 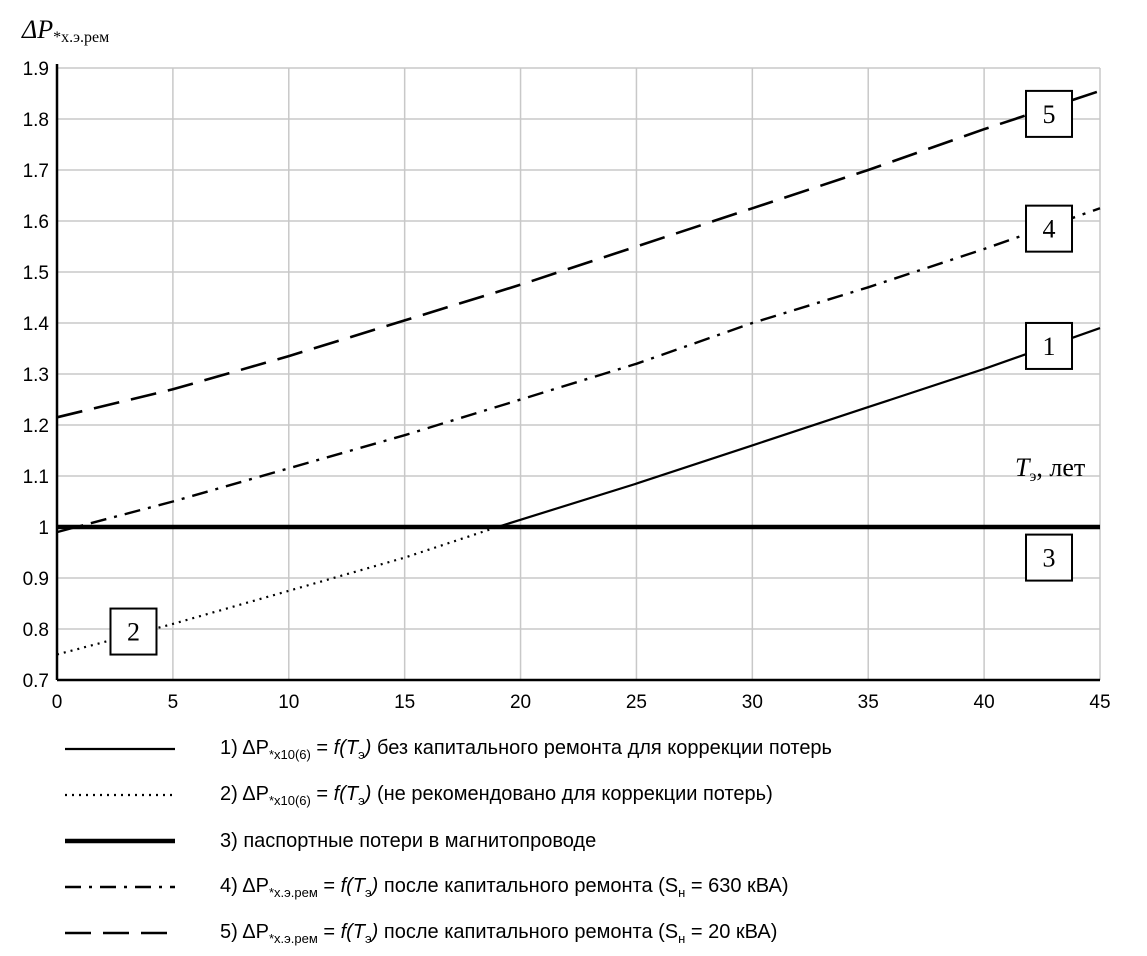 I want to click on callout-label: 1, so click(x=1049, y=346).